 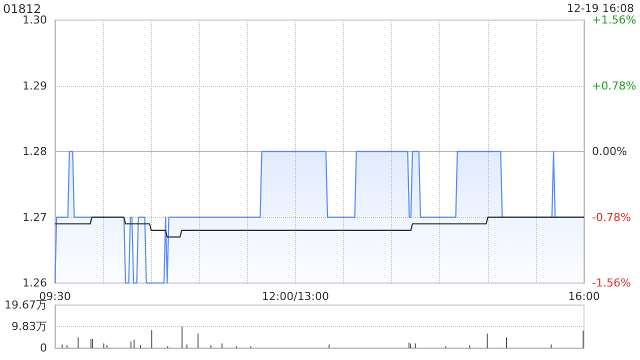 What do you see at coordinates (34, 20) in the screenshot?
I see `y-tick-label: 1.30` at bounding box center [34, 20].